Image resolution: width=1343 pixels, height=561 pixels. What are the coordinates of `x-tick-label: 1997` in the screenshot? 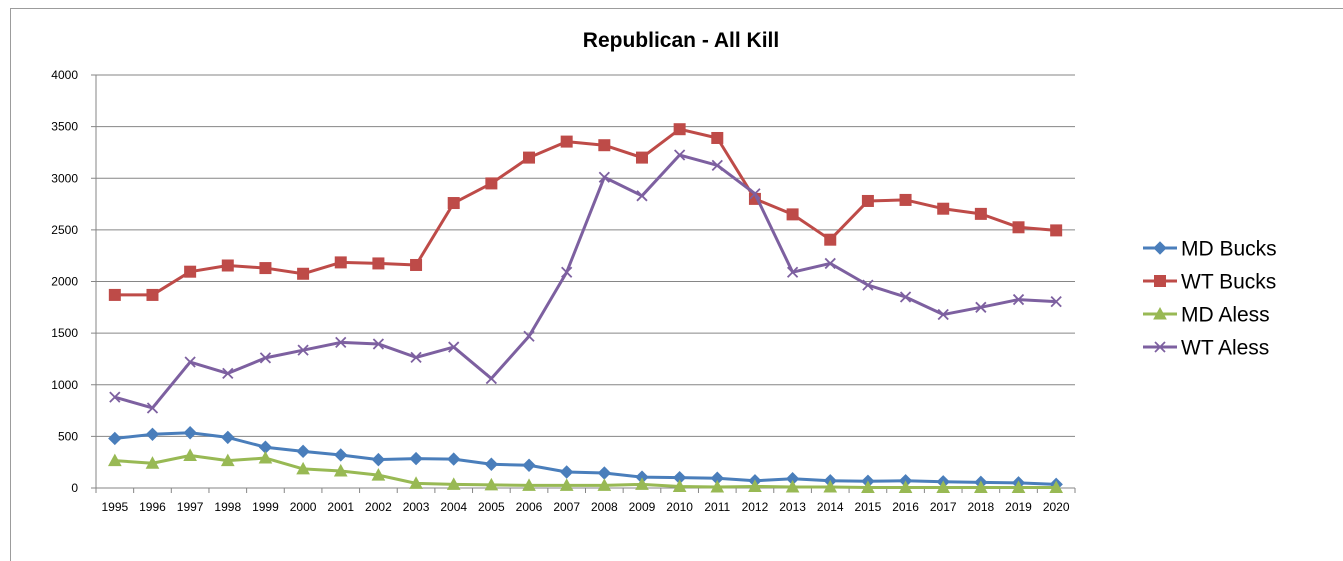 It's located at (190, 507).